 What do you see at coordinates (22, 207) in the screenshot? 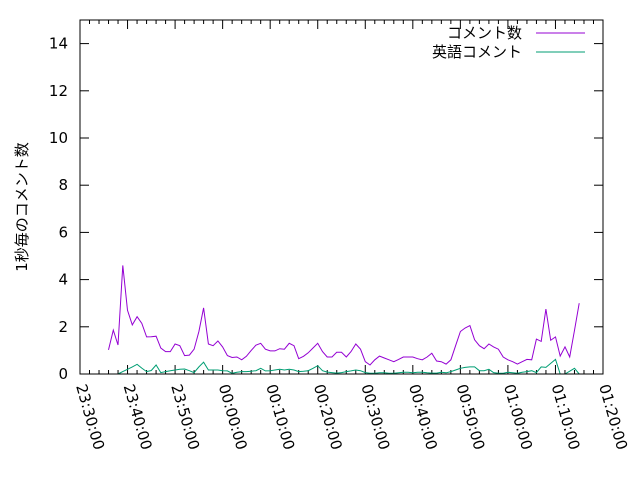
I see `y-axis-label: 1秒毎のコメント数` at bounding box center [22, 207].